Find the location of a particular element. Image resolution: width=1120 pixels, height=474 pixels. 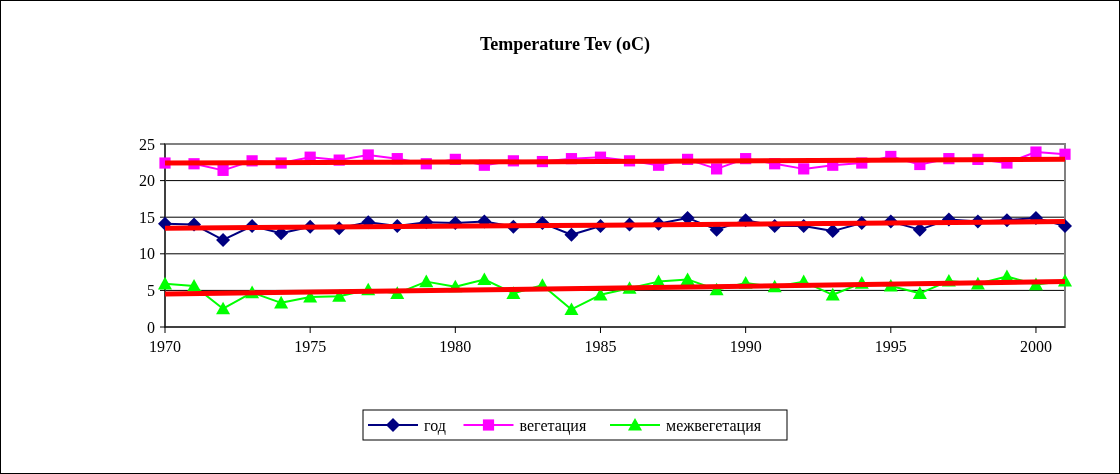

x-tick-label: 1980 is located at coordinates (455, 346).